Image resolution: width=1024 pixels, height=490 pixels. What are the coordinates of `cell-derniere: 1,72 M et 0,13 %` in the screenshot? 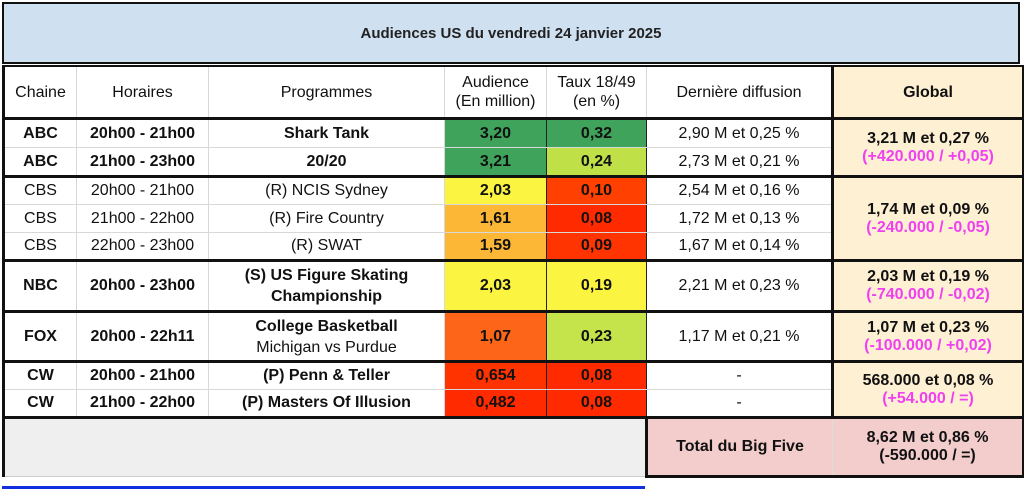 It's located at (740, 218).